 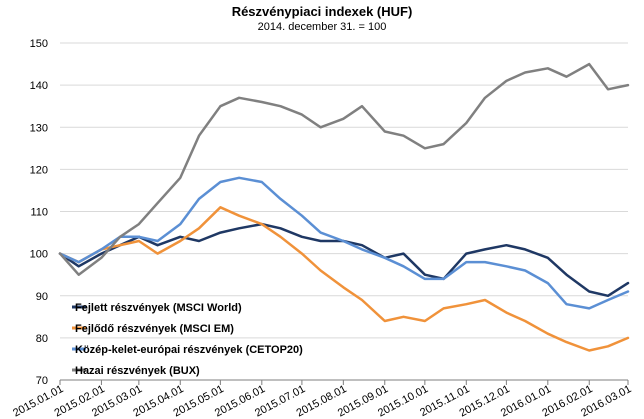 I want to click on y-tick-label: 80, so click(x=42, y=339).